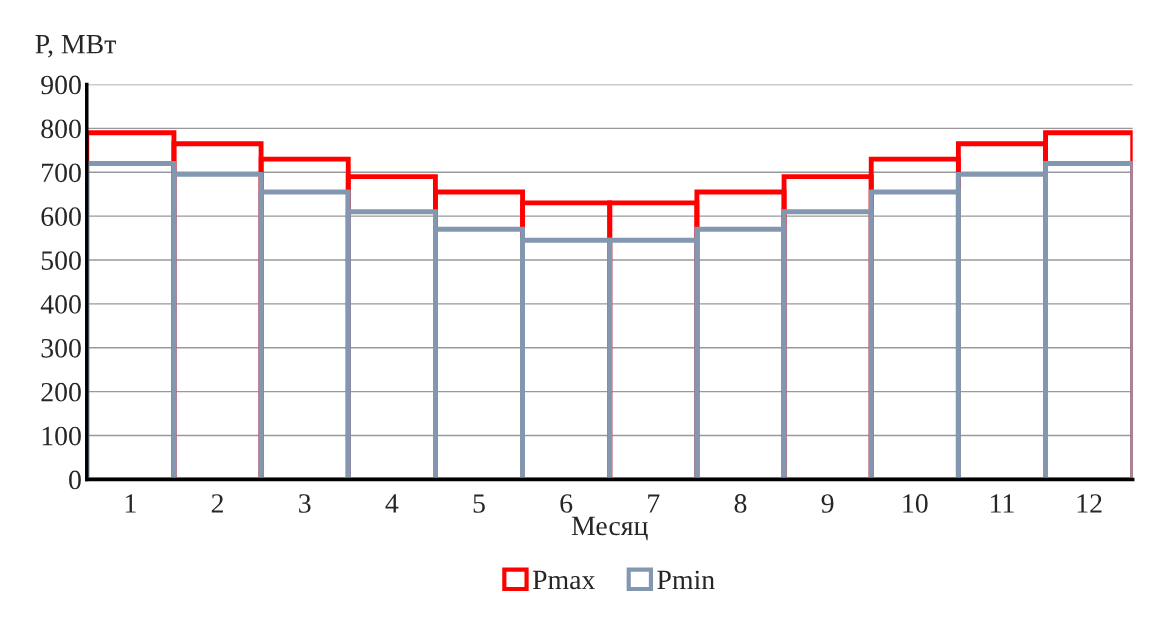 This screenshot has height=621, width=1157. I want to click on y-tick-label: 100, so click(61, 436).